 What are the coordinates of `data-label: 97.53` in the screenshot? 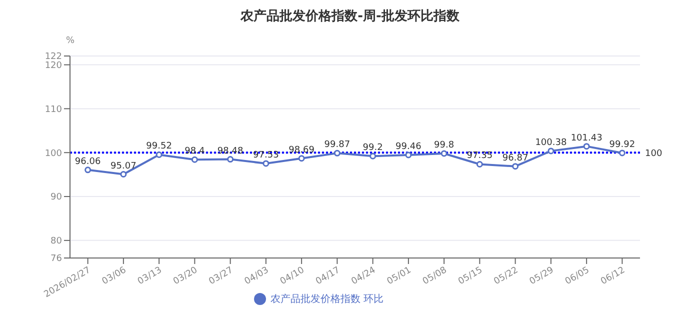 It's located at (266, 155).